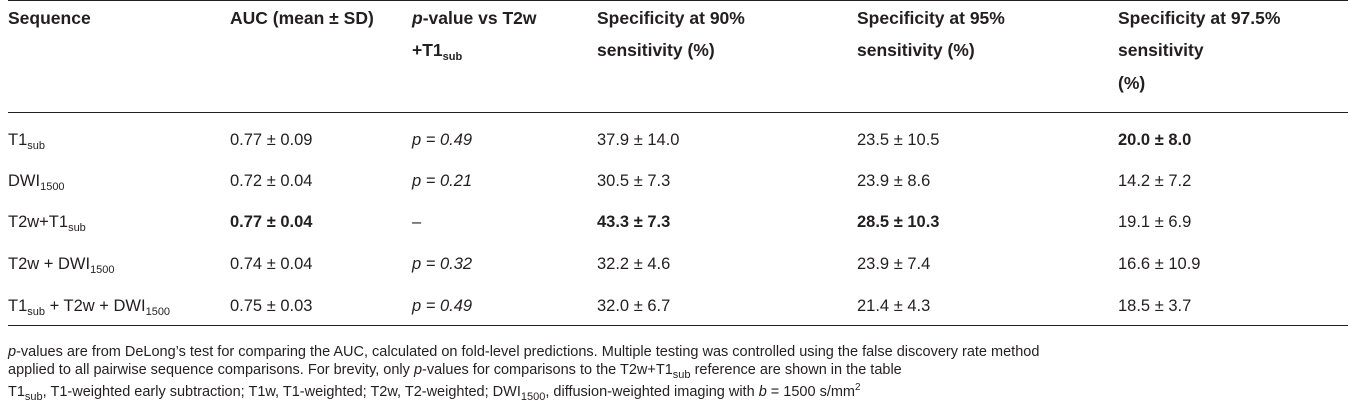  What do you see at coordinates (634, 222) in the screenshot?
I see `row-3-spec90: 43.3 ± 7.3` at bounding box center [634, 222].